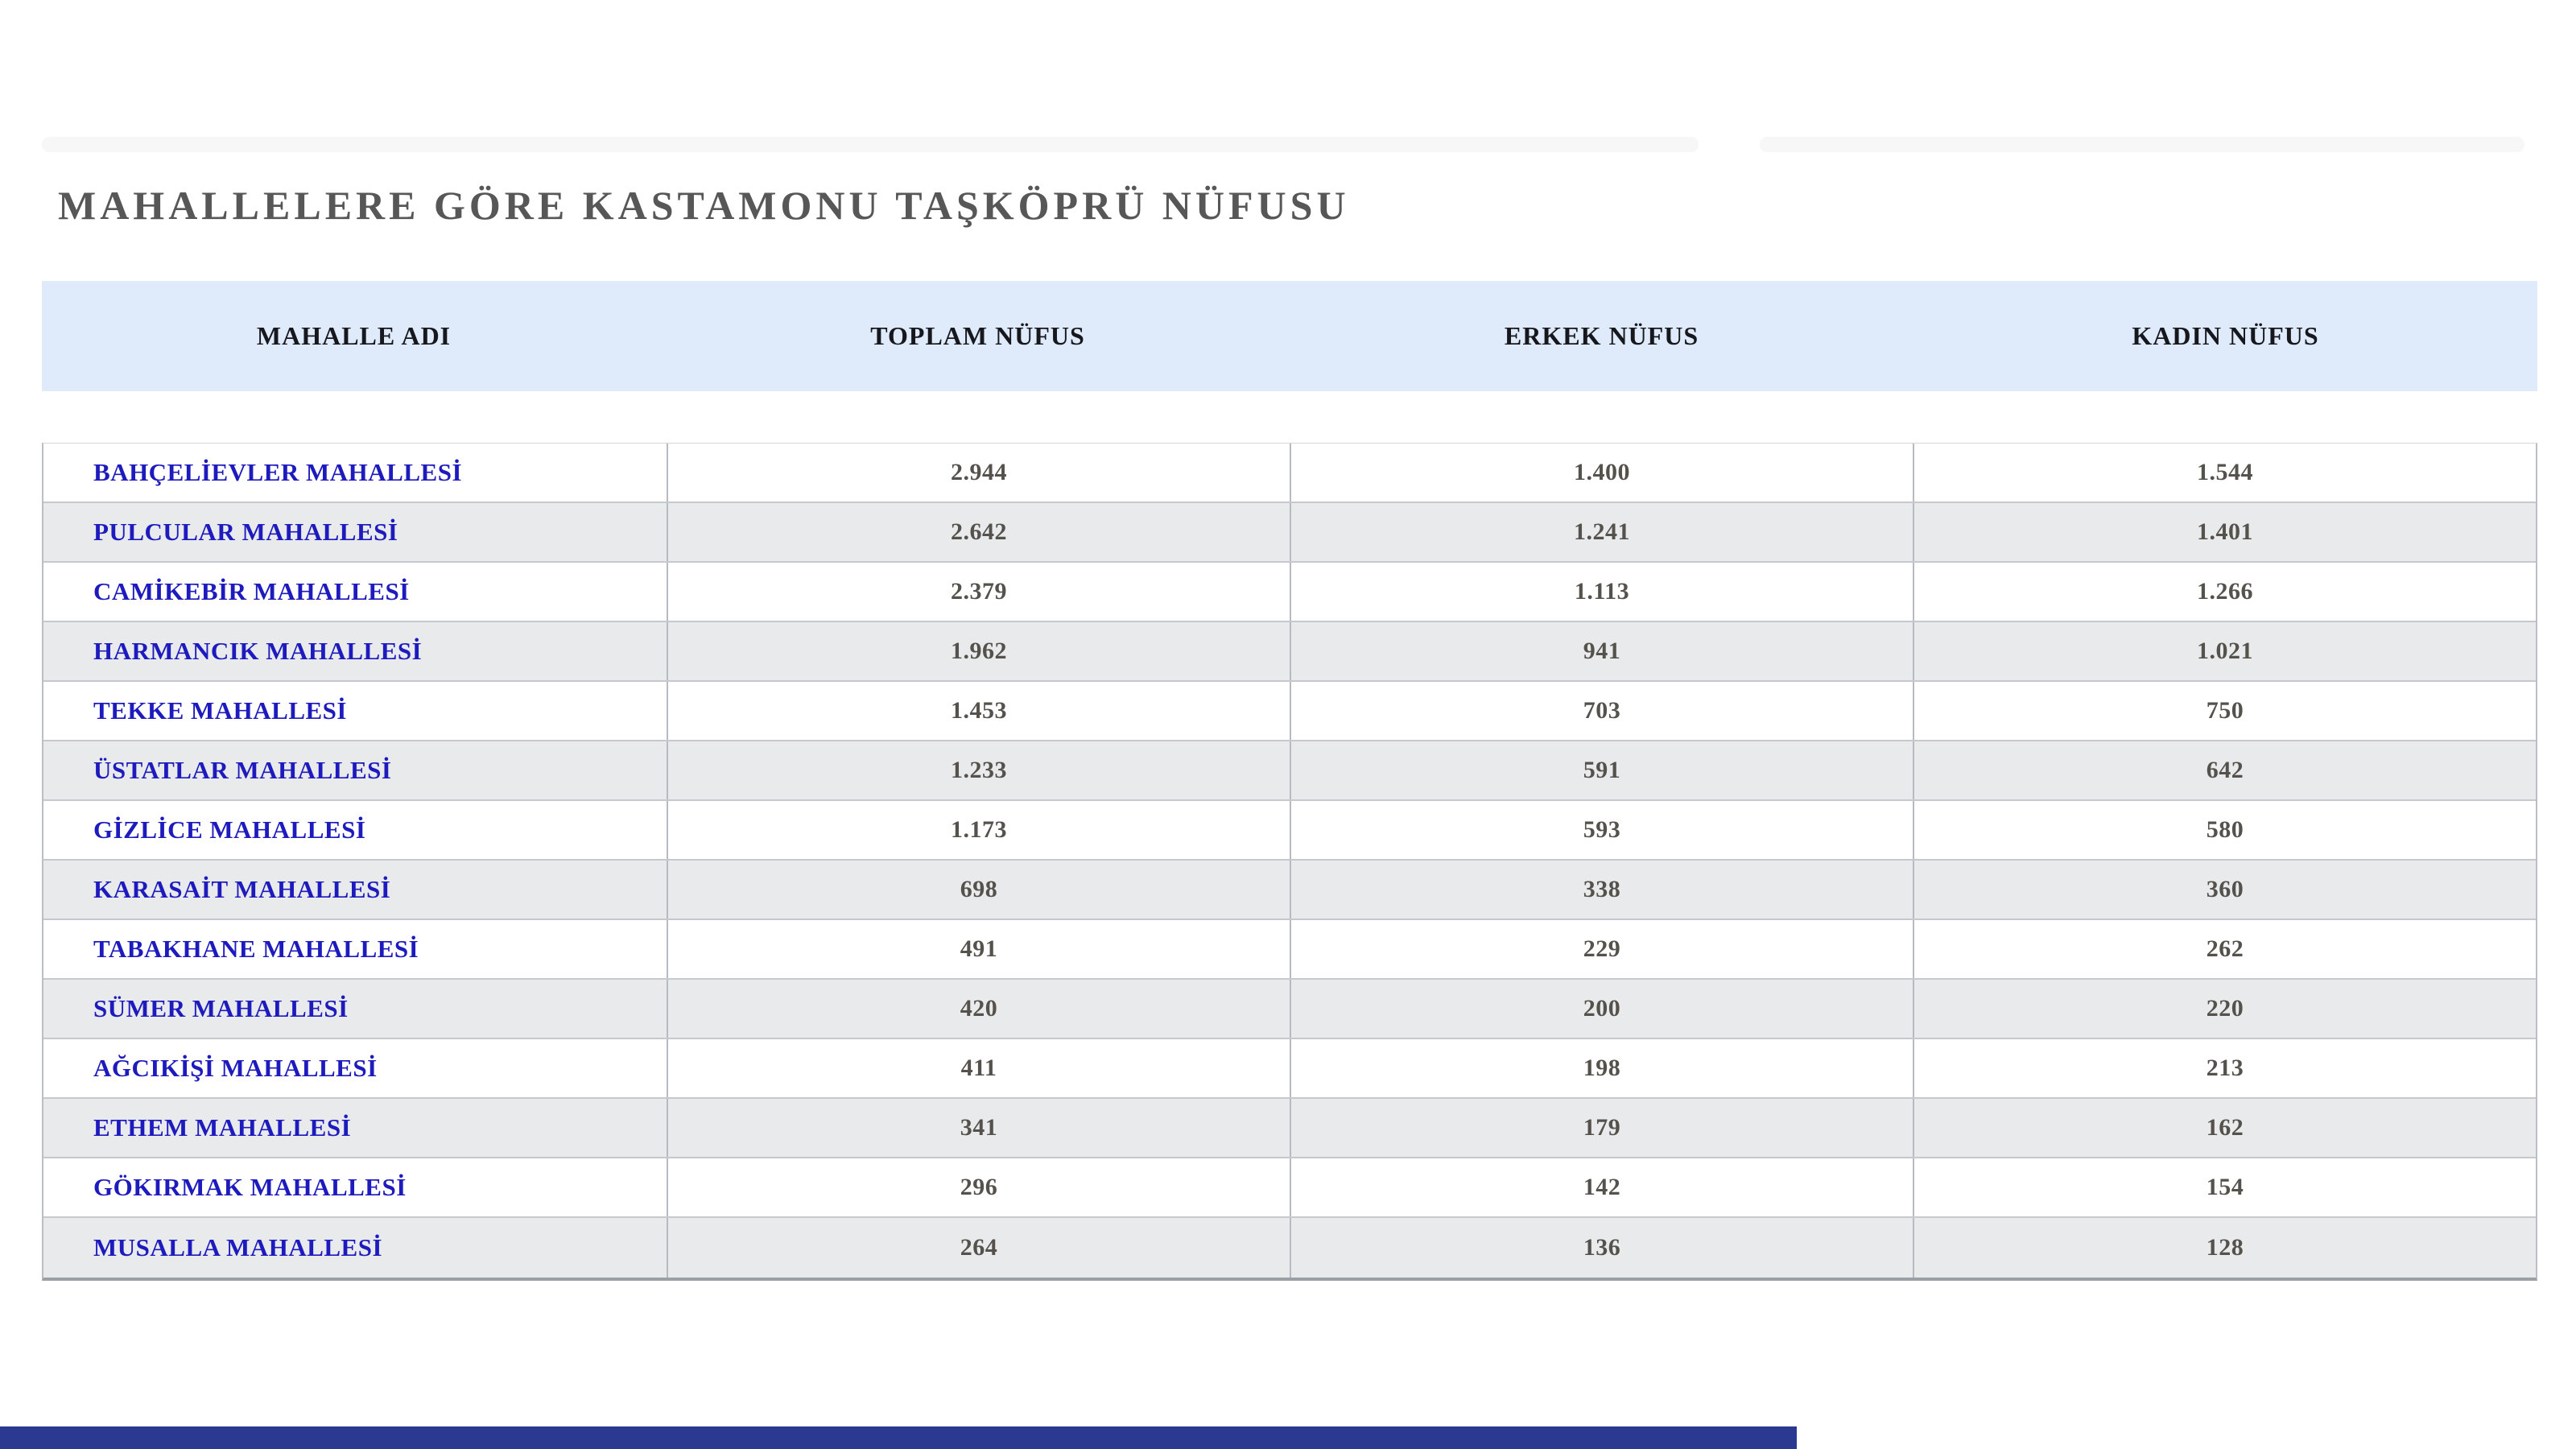  I want to click on male-population-cell: 338, so click(1601, 890).